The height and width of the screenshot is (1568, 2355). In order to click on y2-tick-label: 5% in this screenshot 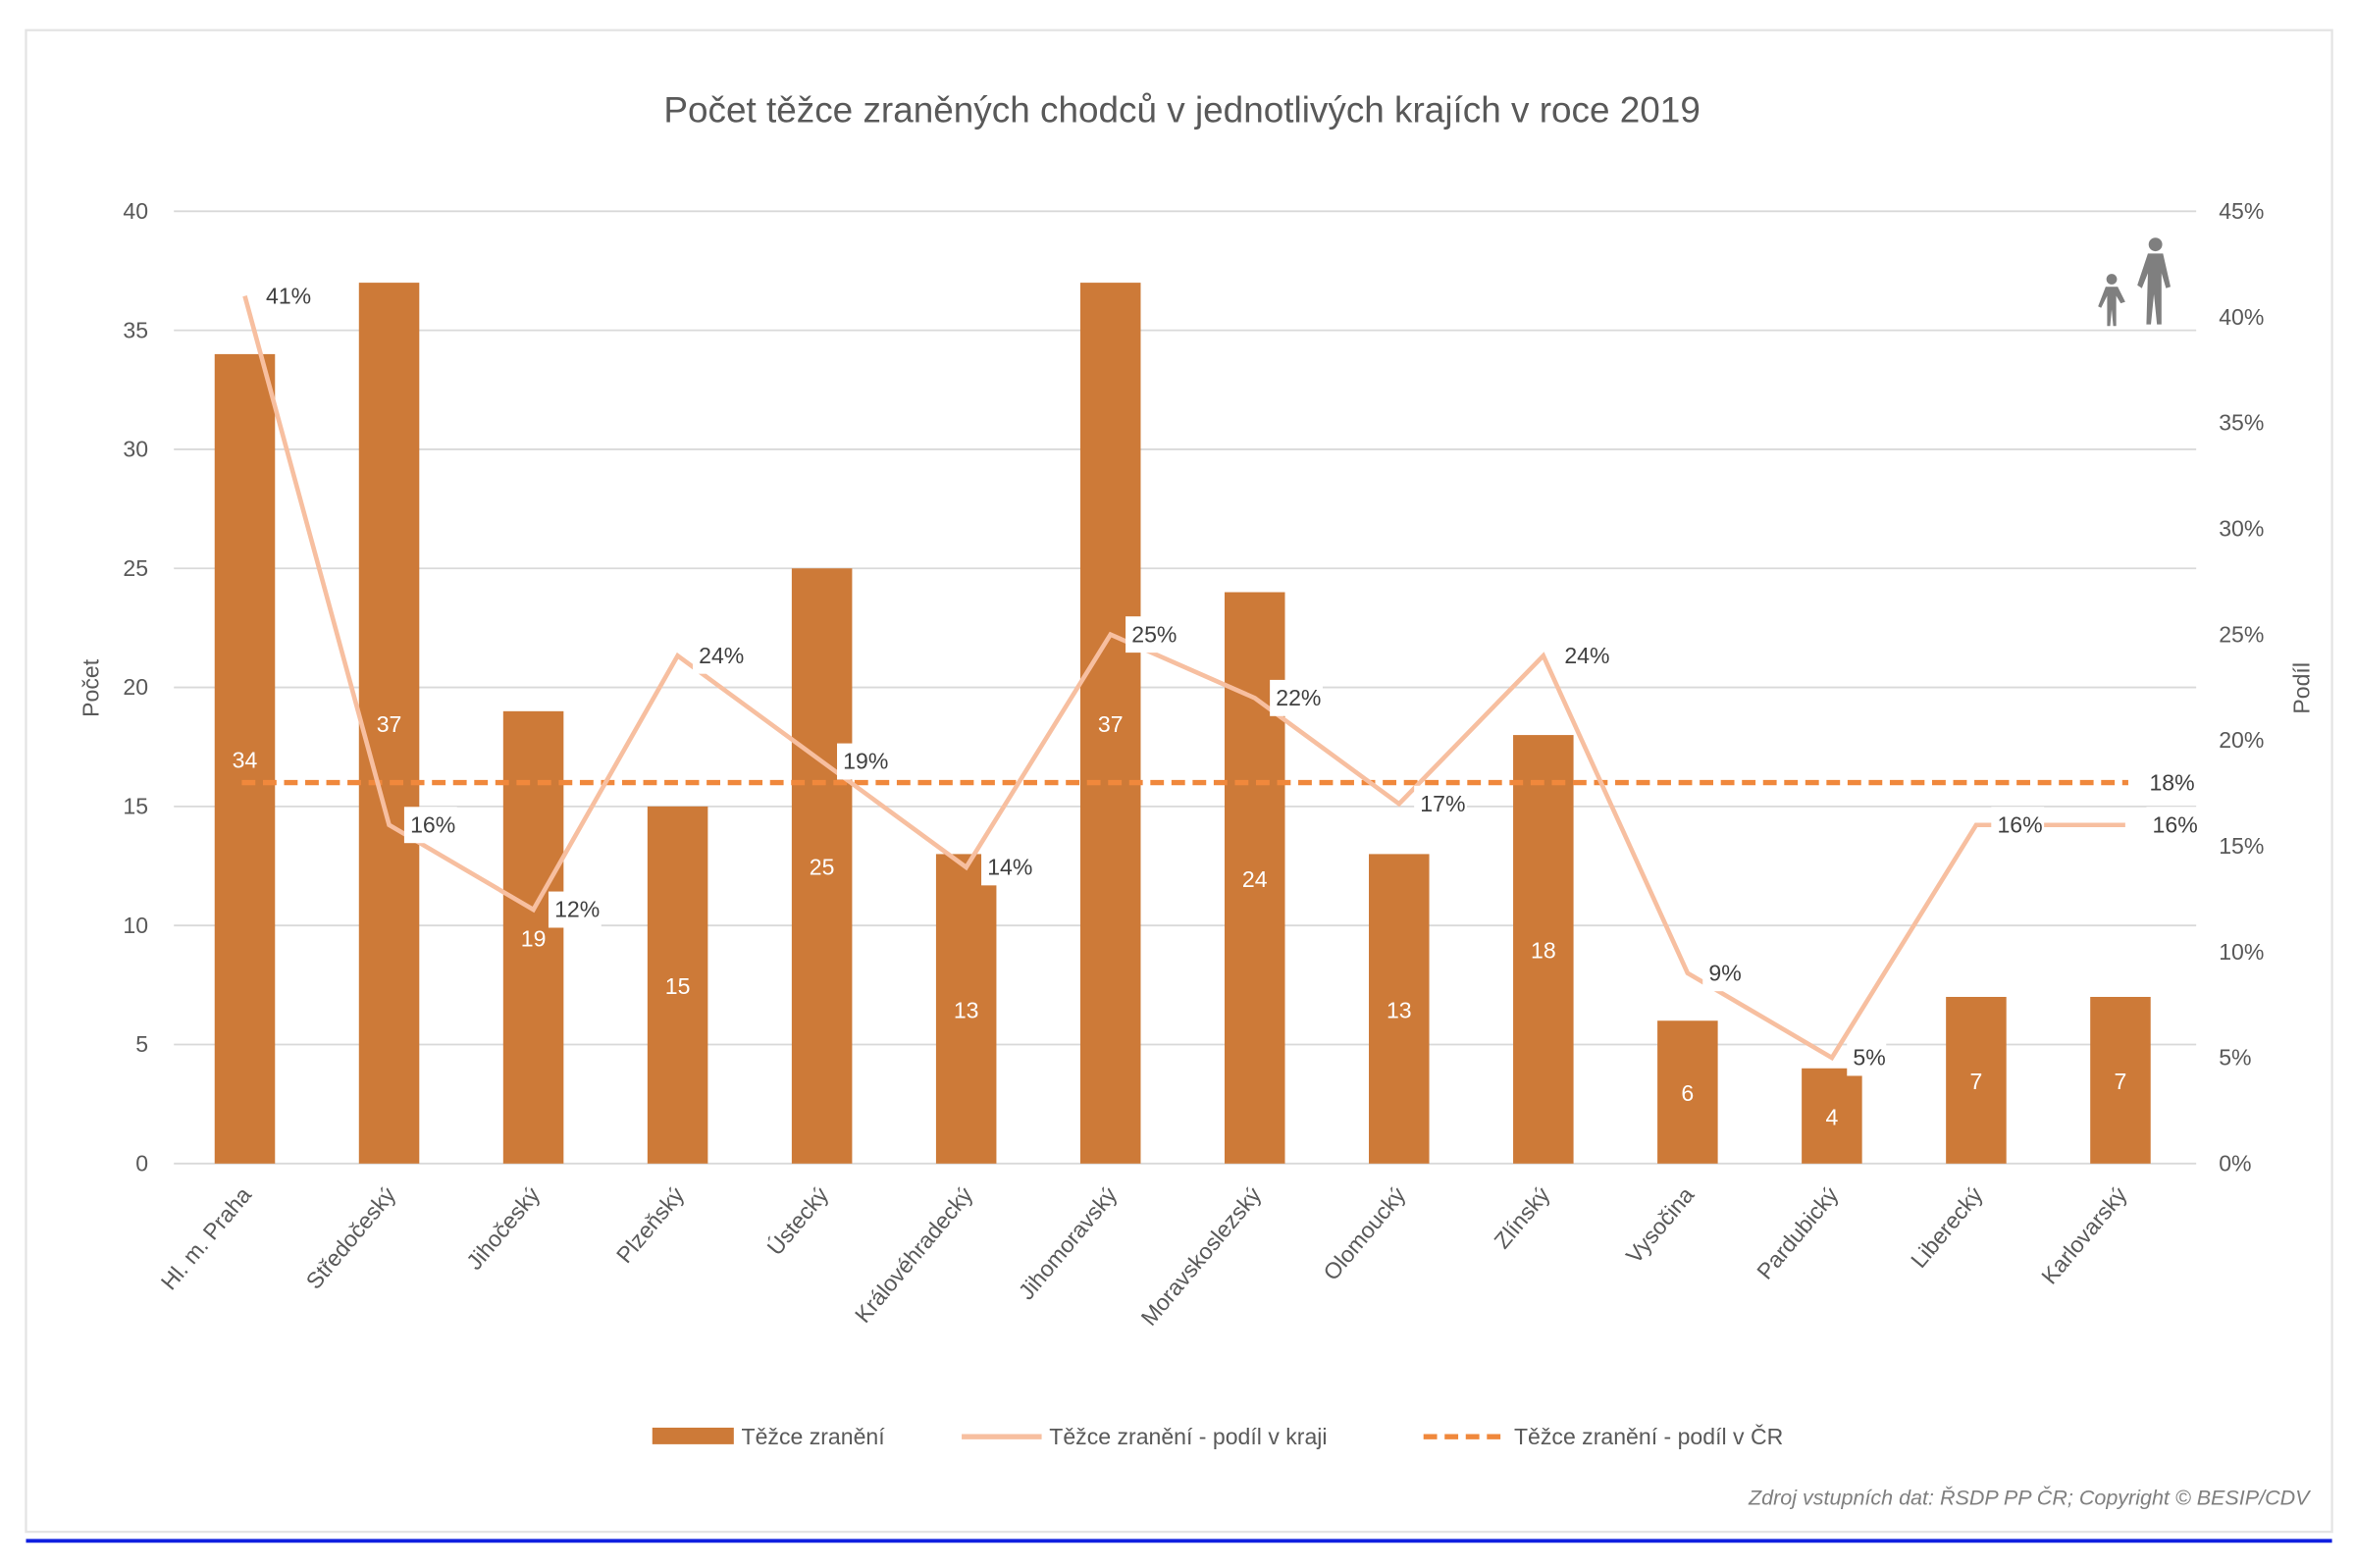, I will do `click(2235, 1058)`.